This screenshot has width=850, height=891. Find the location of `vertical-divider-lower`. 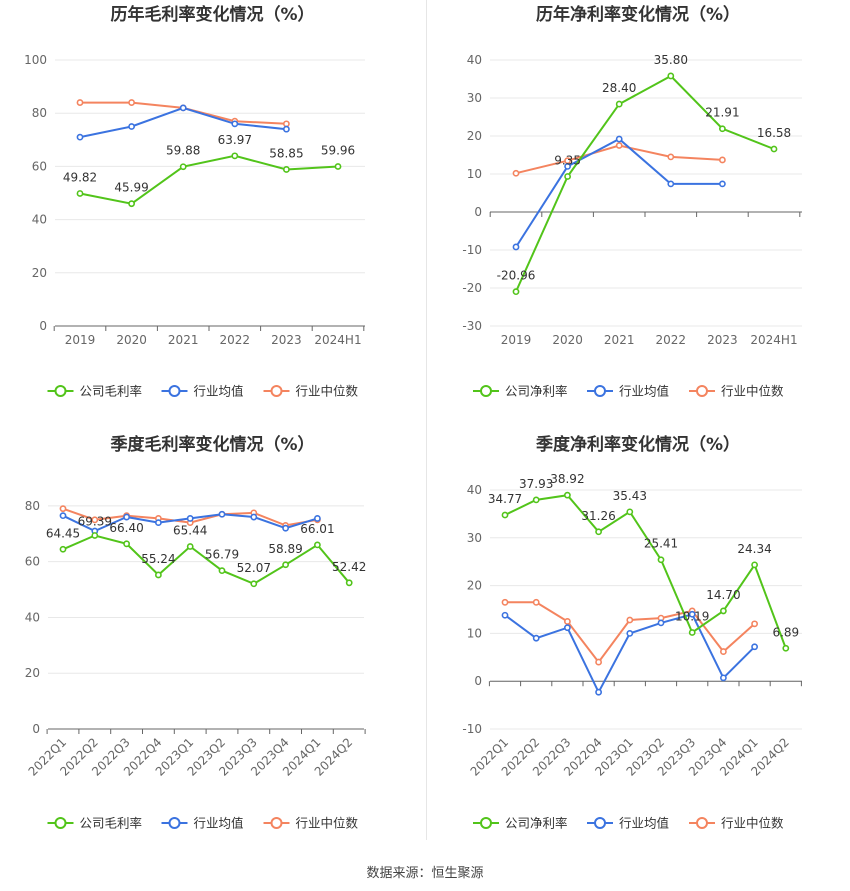

vertical-divider-lower is located at coordinates (426, 636).